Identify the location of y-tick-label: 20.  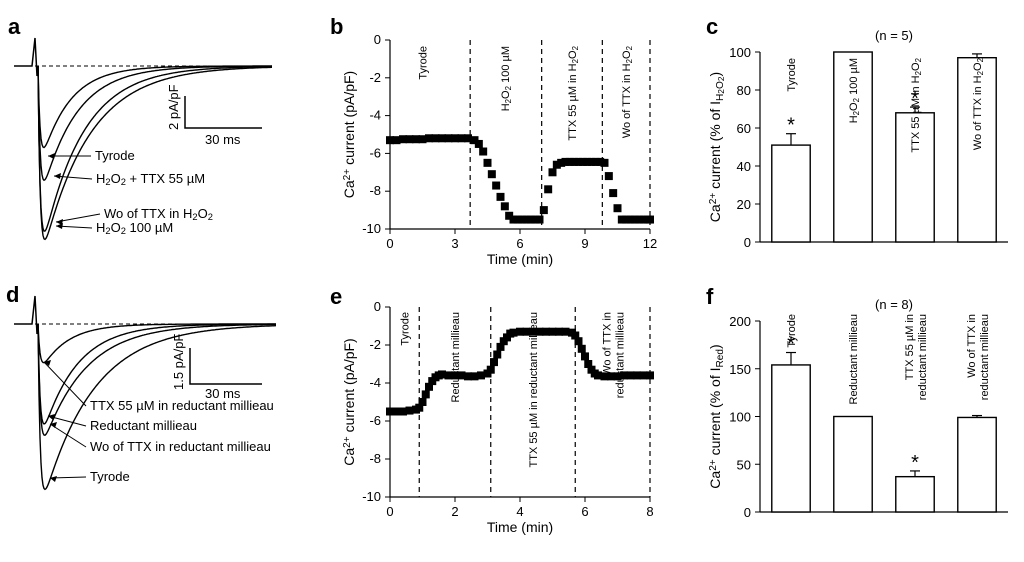
(744, 204).